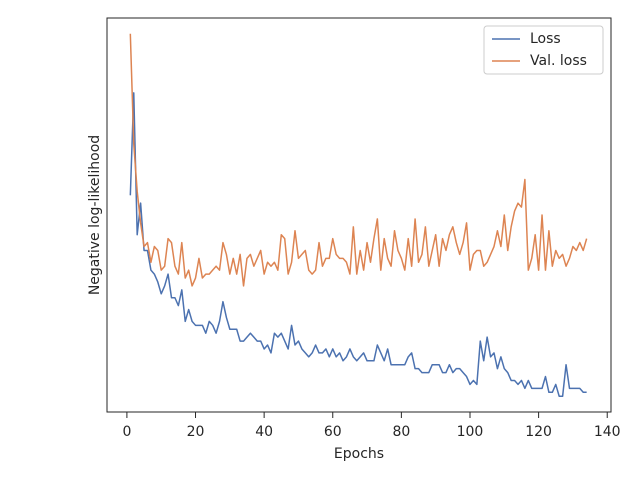 This screenshot has height=480, width=640. I want to click on x-tick-label: 20, so click(196, 432).